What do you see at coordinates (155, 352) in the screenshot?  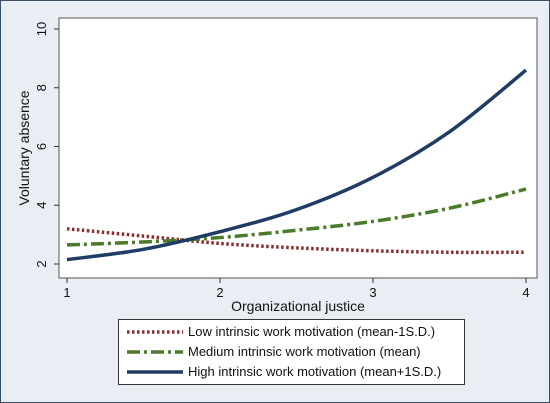 I see `legend-swatch-medium` at bounding box center [155, 352].